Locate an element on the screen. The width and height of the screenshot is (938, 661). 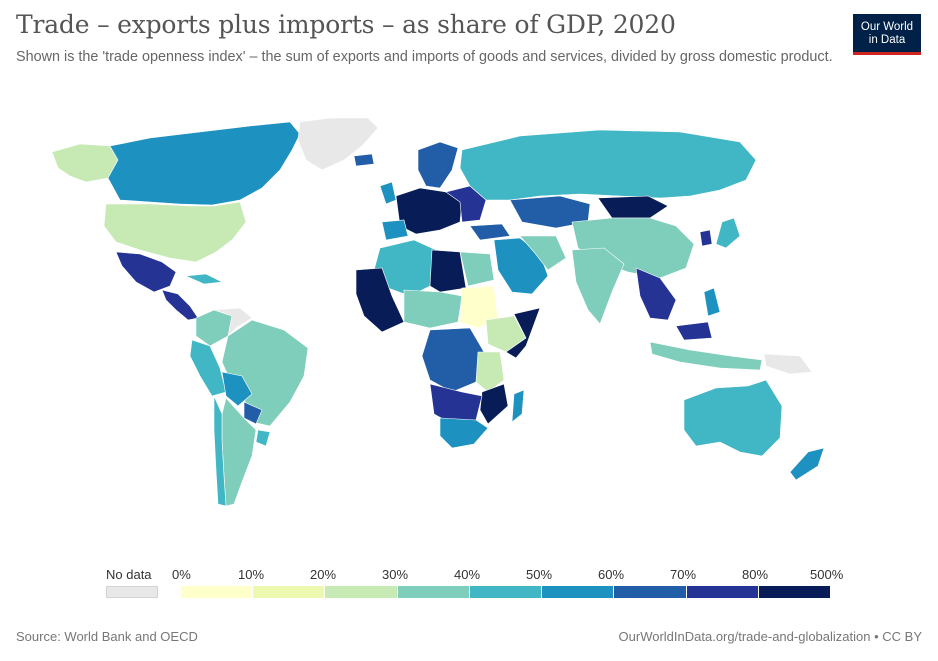
country-uruguay is located at coordinates (263, 438).